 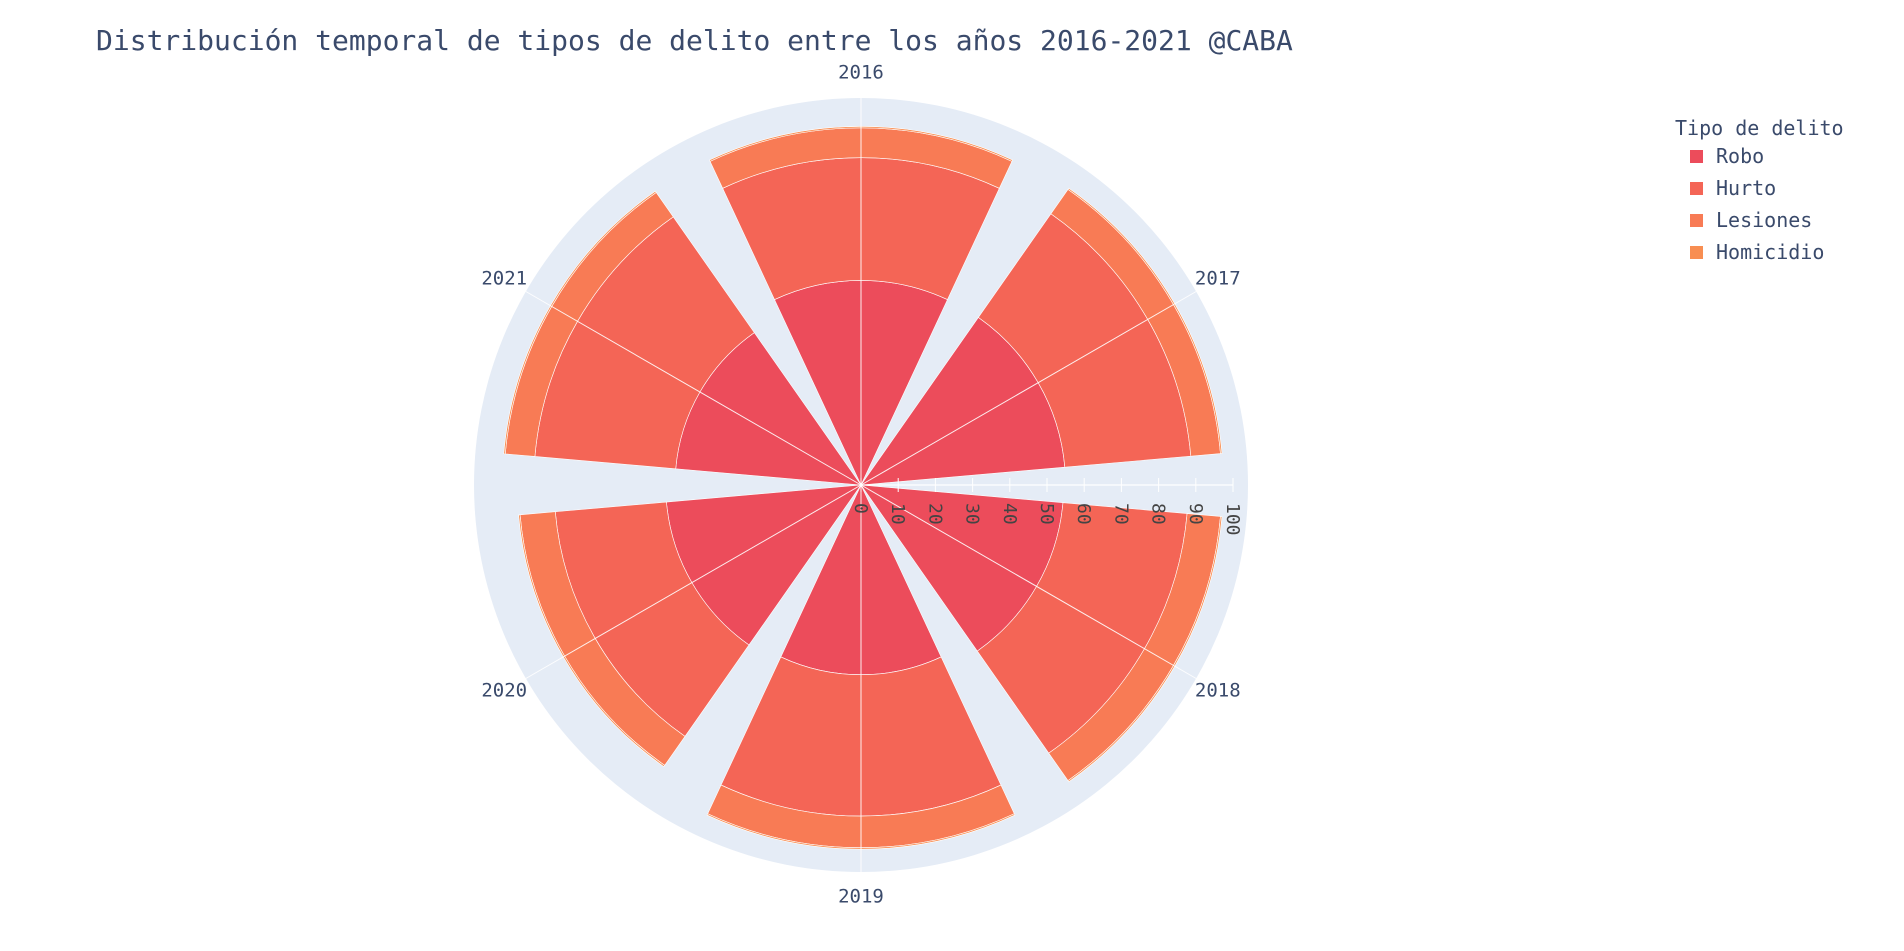 What do you see at coordinates (504, 279) in the screenshot?
I see `category-label-2021: 2021` at bounding box center [504, 279].